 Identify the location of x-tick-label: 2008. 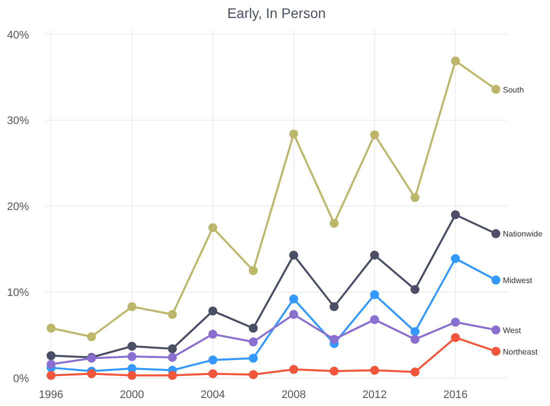
(293, 395).